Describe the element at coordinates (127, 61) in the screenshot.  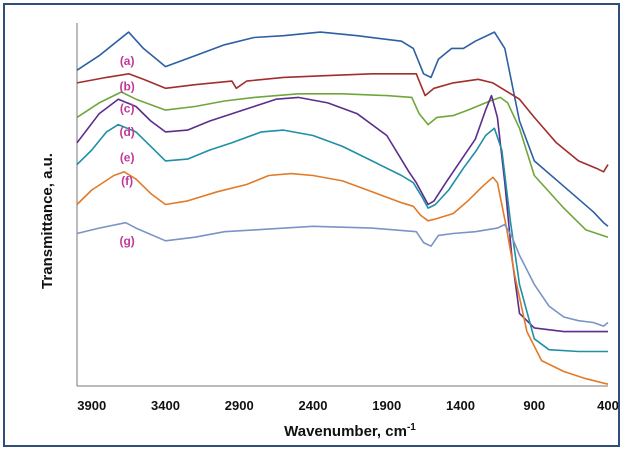
I see `series-label-a: (a)` at that location.